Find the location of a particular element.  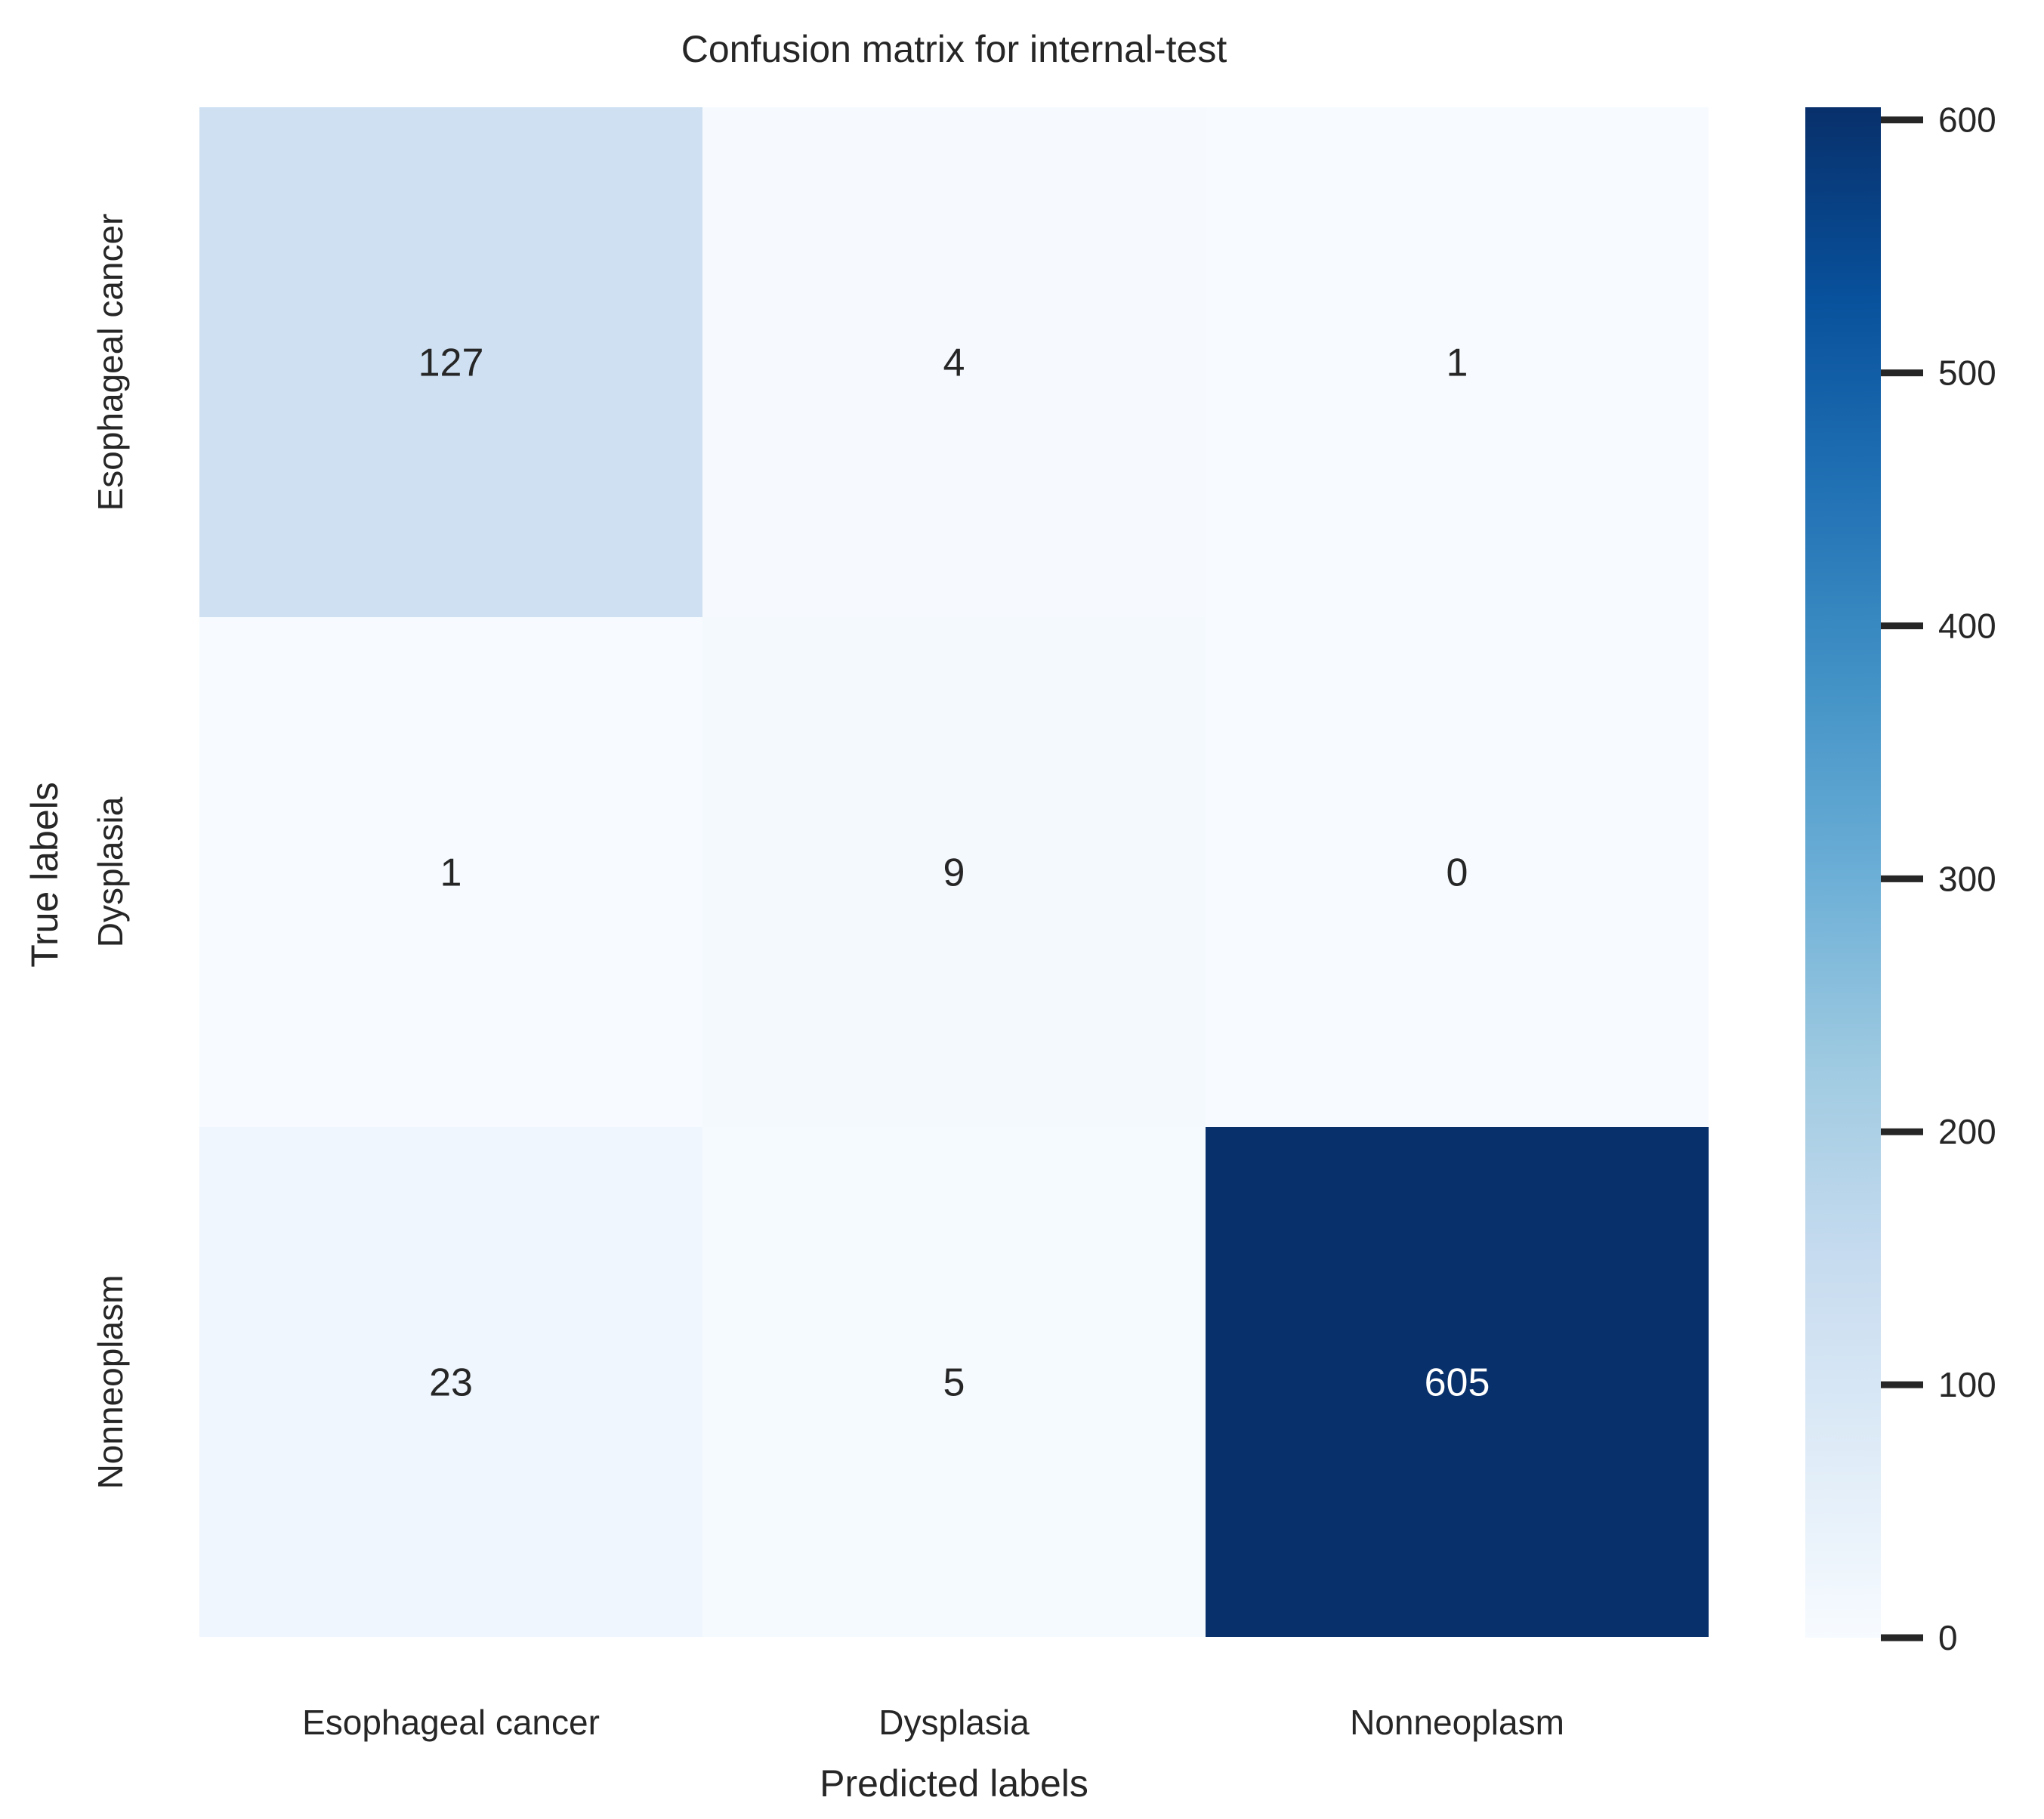

cell-dysplasia-dysplasia-value: 9 is located at coordinates (954, 873).